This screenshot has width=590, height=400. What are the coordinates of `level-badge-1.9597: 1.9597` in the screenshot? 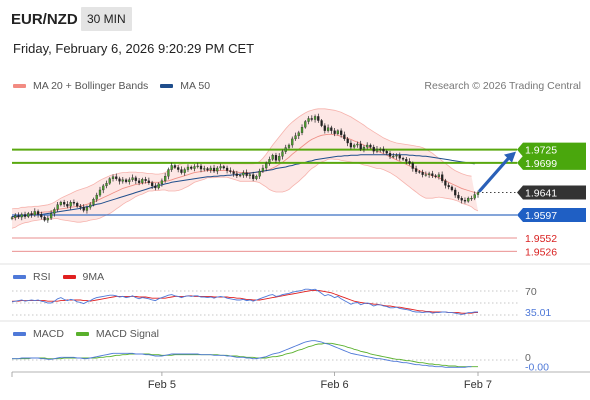 It's located at (551, 215).